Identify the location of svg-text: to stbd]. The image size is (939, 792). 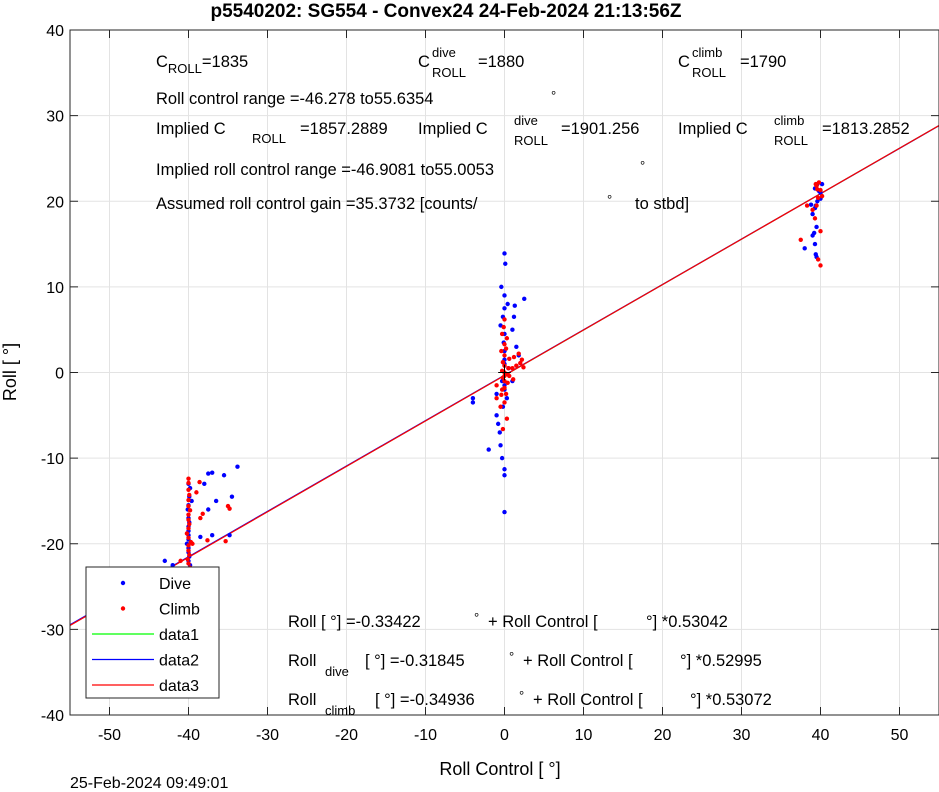
(662, 204).